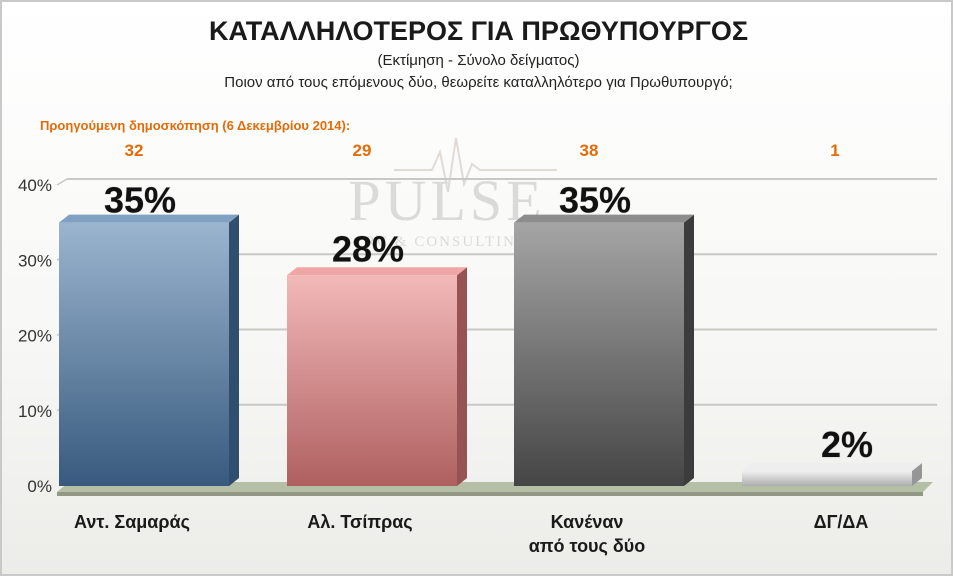 The image size is (953, 576). I want to click on data-label: 28%, so click(368, 248).